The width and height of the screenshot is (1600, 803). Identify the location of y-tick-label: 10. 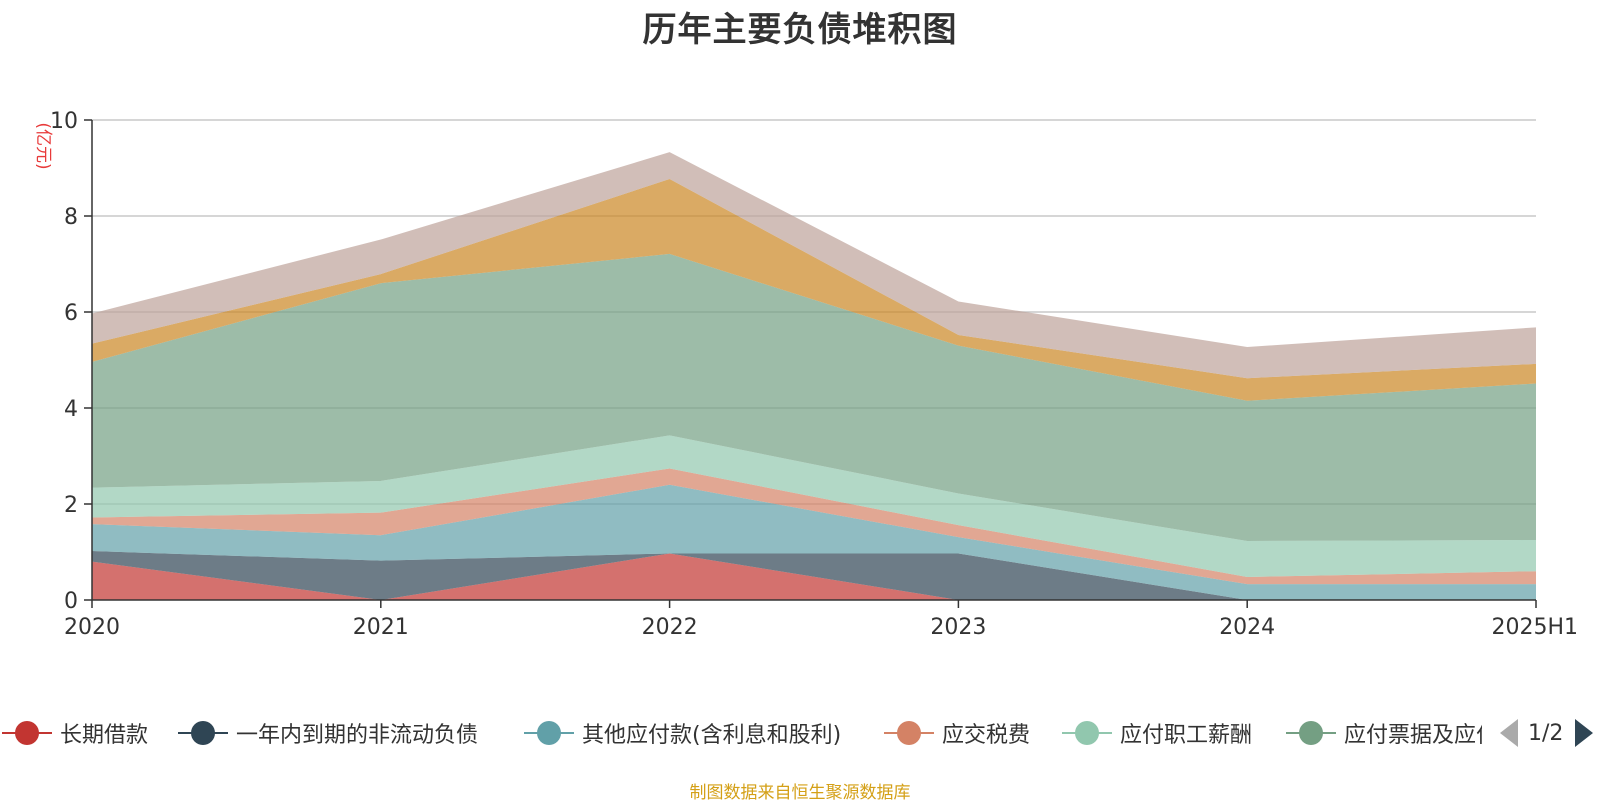
(64, 121).